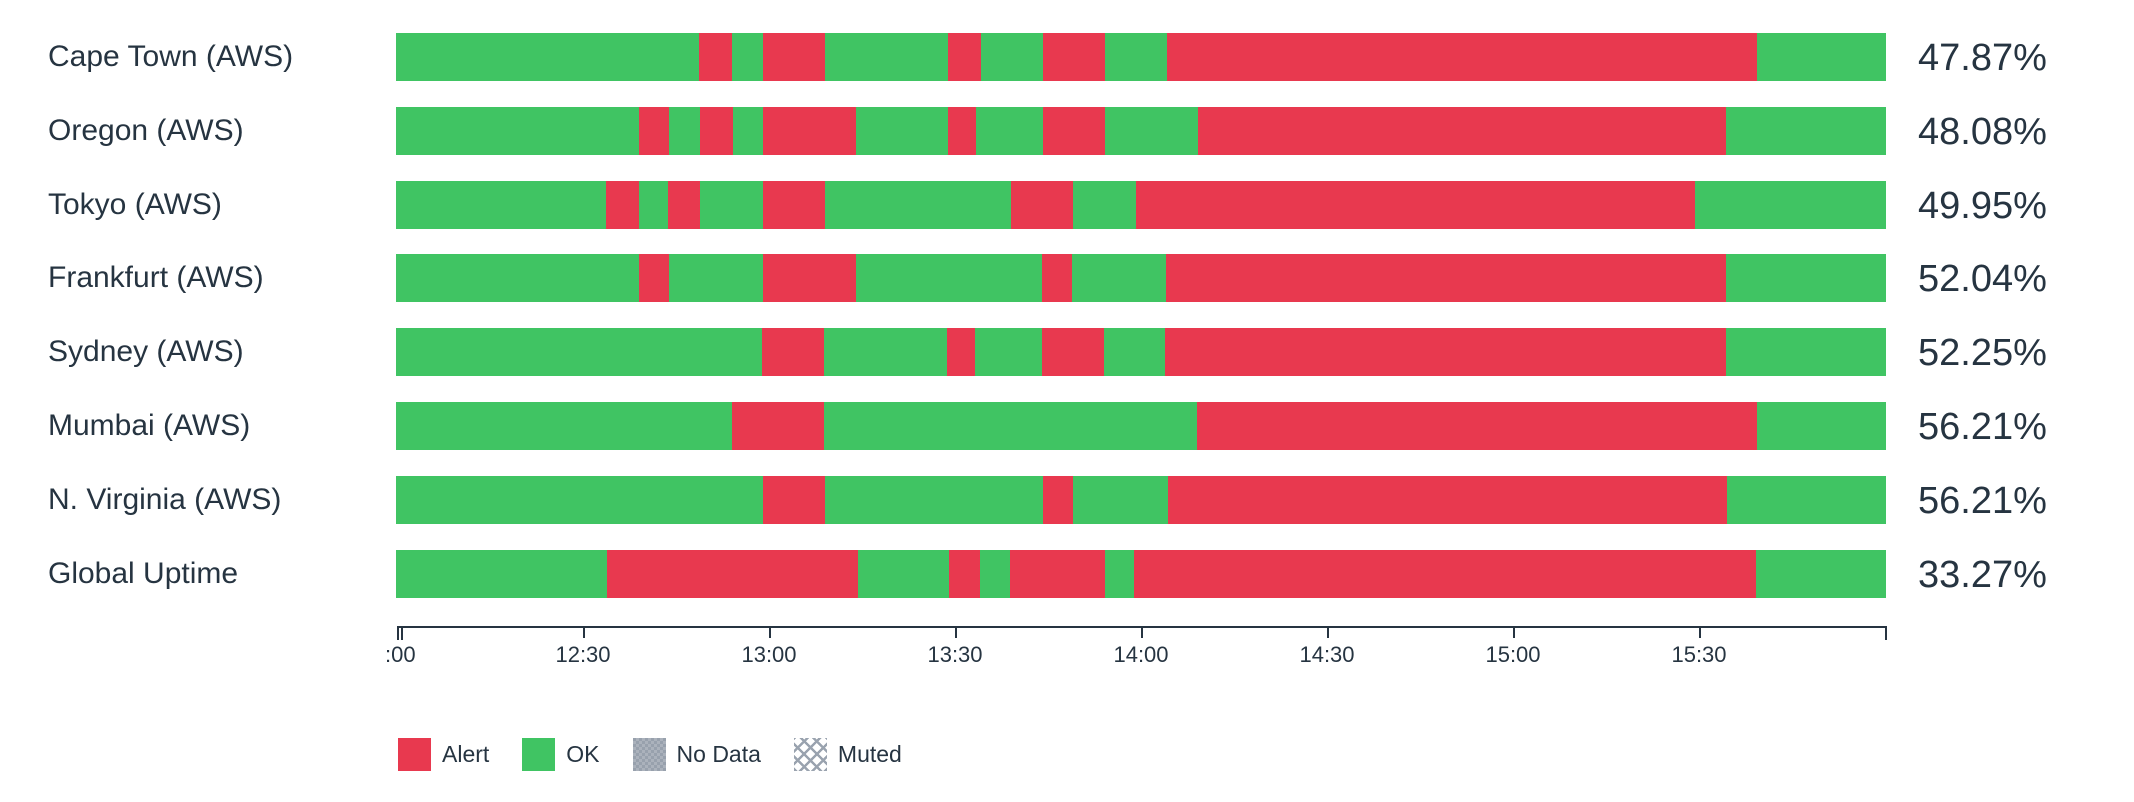  What do you see at coordinates (847, 754) in the screenshot?
I see `legend-item-muted: Muted` at bounding box center [847, 754].